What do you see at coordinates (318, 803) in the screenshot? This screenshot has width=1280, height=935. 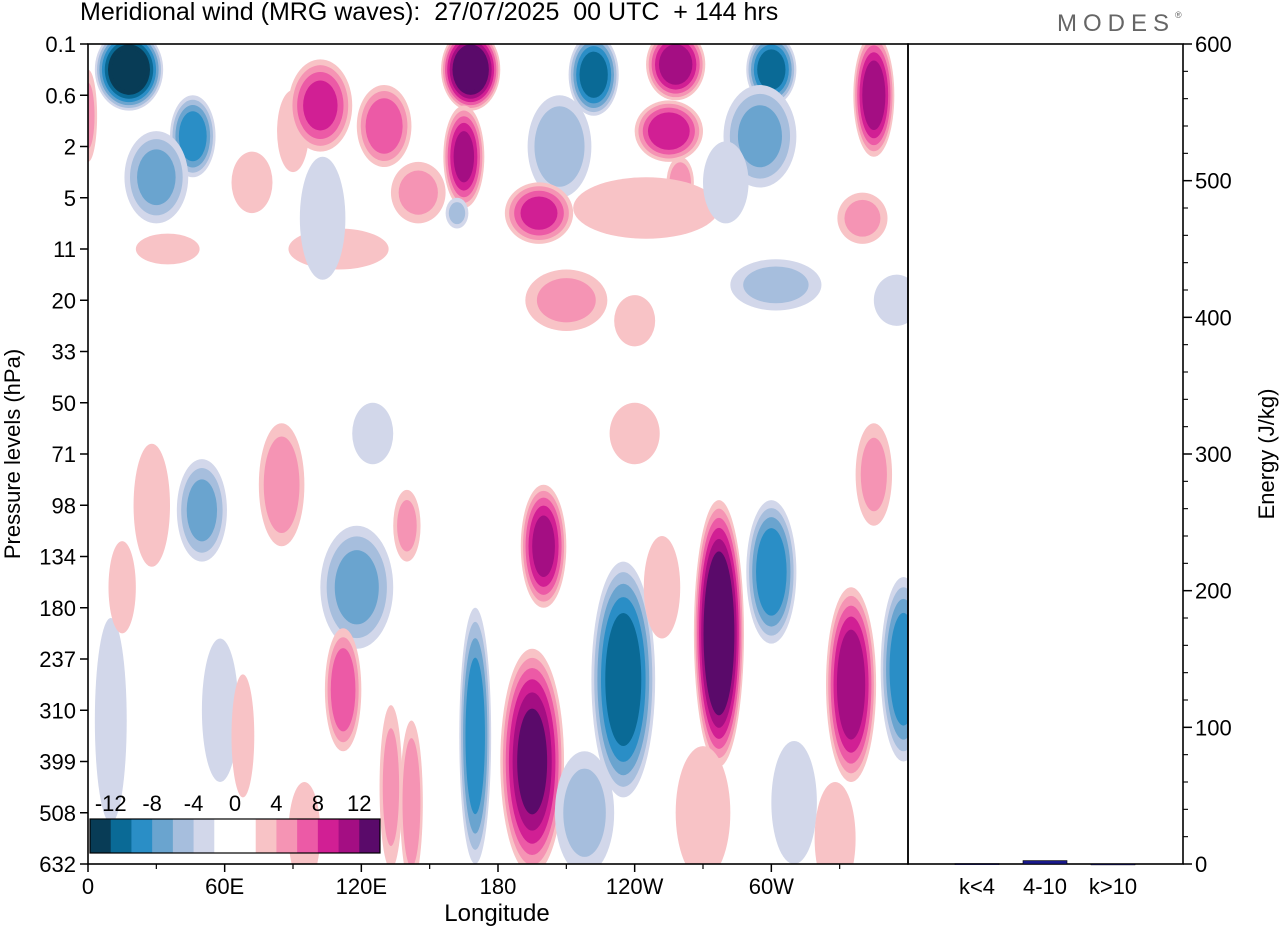 I see `colorbar-label: 8` at bounding box center [318, 803].